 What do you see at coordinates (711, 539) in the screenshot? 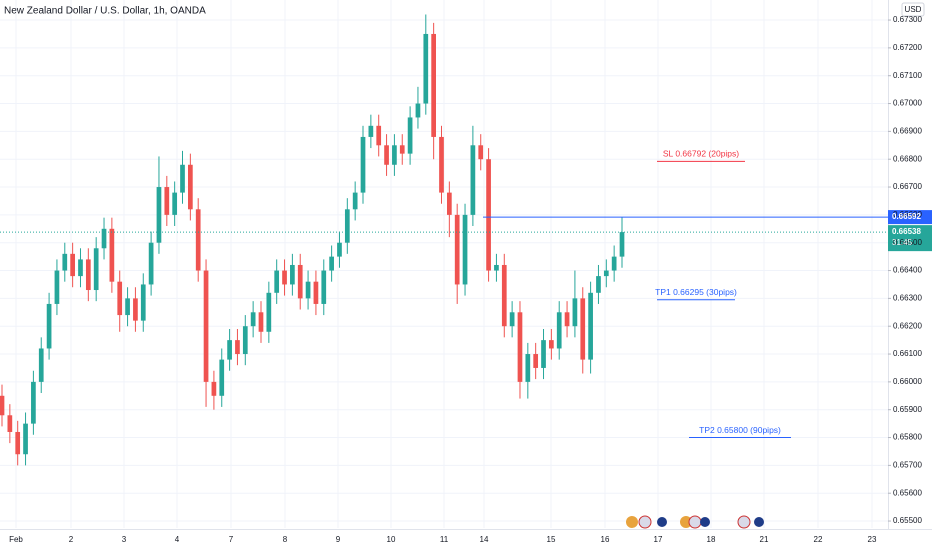
I see `x-tick-label: 18` at bounding box center [711, 539].